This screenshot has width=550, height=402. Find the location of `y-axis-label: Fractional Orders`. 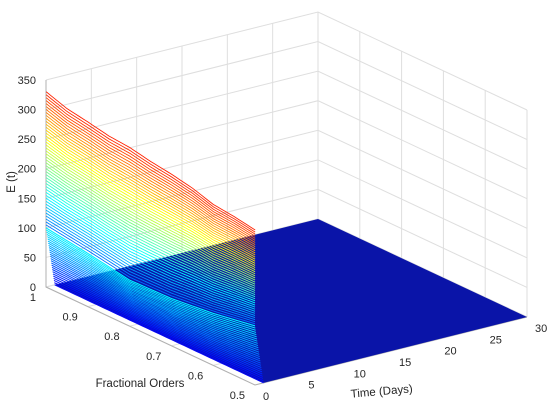

y-axis-label: Fractional Orders is located at coordinates (140, 384).